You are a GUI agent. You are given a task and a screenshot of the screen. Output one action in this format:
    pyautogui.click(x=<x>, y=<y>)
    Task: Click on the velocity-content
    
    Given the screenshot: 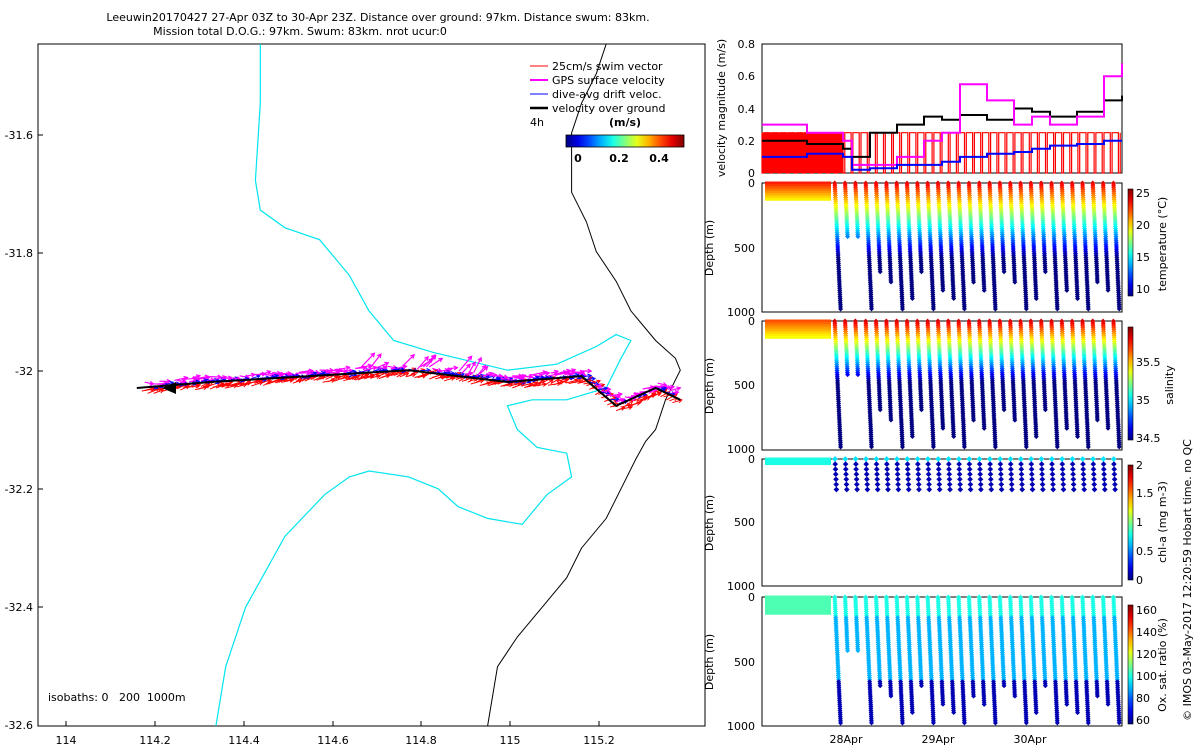 What is the action you would take?
    pyautogui.click(x=942, y=118)
    